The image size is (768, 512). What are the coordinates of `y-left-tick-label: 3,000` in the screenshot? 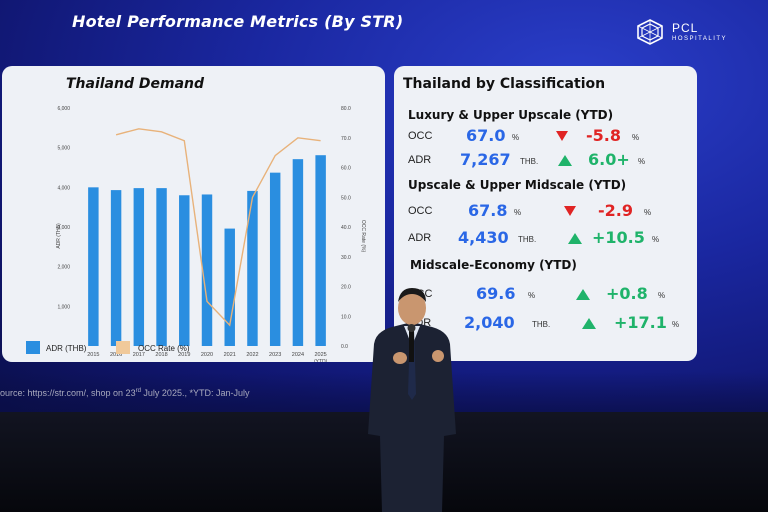 It's located at (63, 228).